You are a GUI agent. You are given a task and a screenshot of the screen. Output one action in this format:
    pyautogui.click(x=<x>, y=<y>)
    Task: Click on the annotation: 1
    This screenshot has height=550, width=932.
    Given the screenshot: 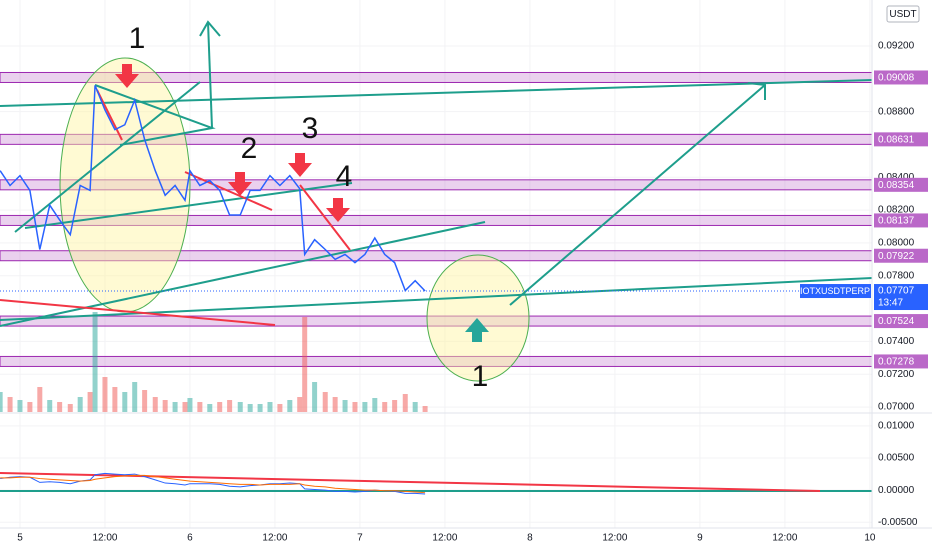 What is the action you would take?
    pyautogui.click(x=137, y=38)
    